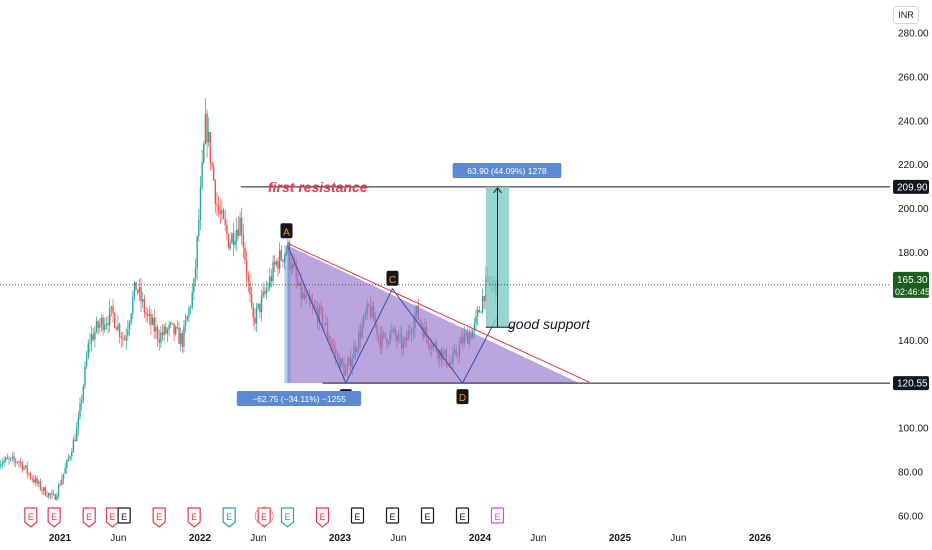 This screenshot has height=550, width=932. What do you see at coordinates (438, 312) in the screenshot?
I see `trendline-resistance` at bounding box center [438, 312].